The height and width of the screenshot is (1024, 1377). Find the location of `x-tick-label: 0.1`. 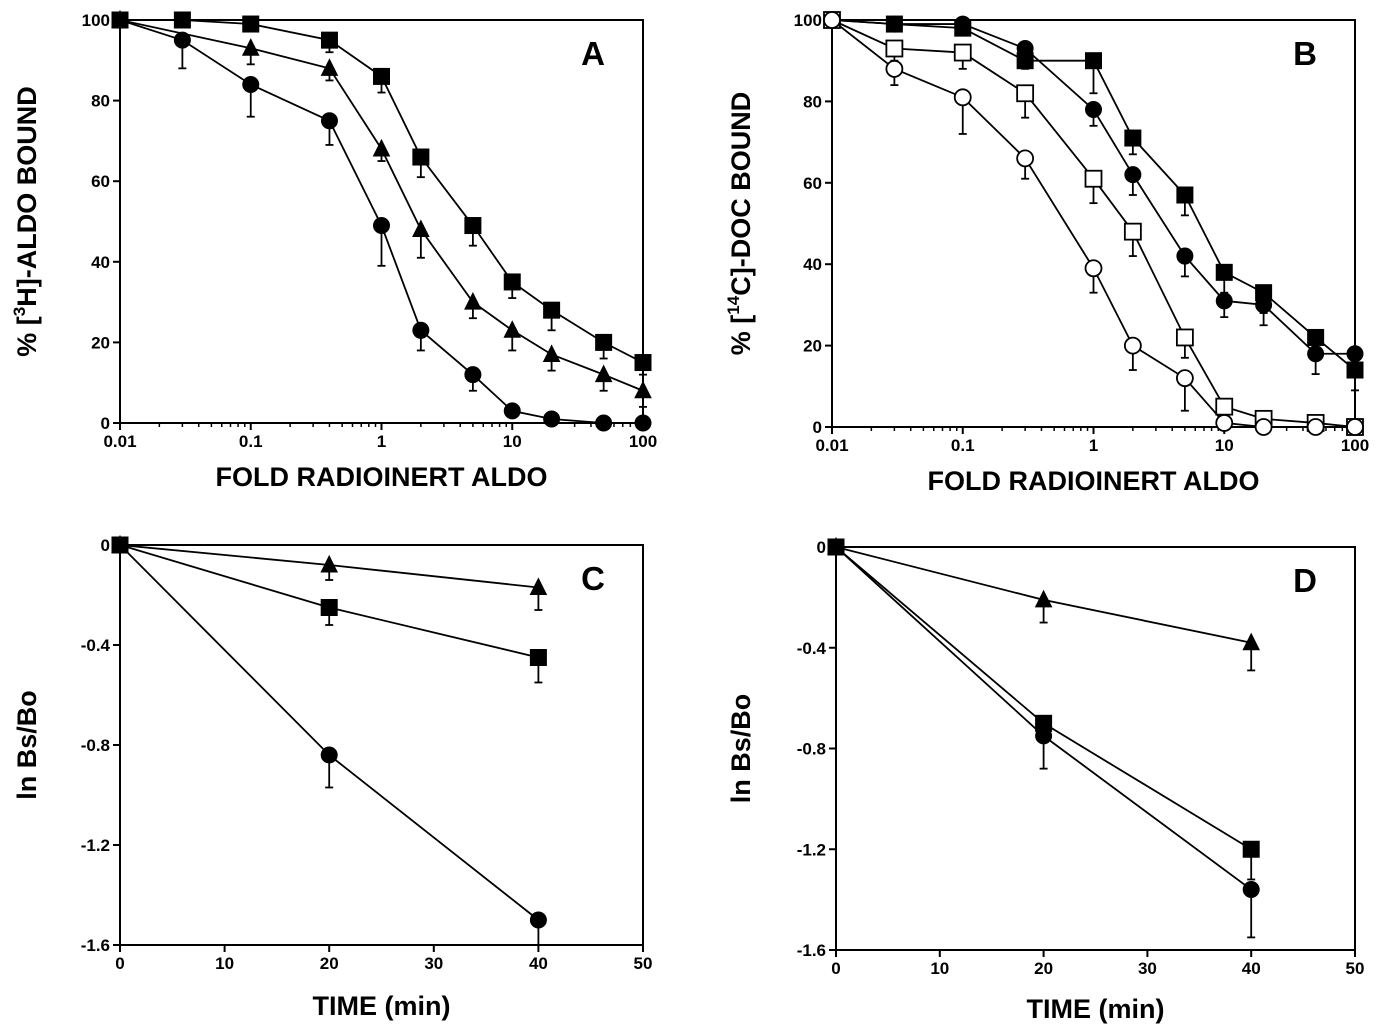

x-tick-label: 0.1 is located at coordinates (251, 441).